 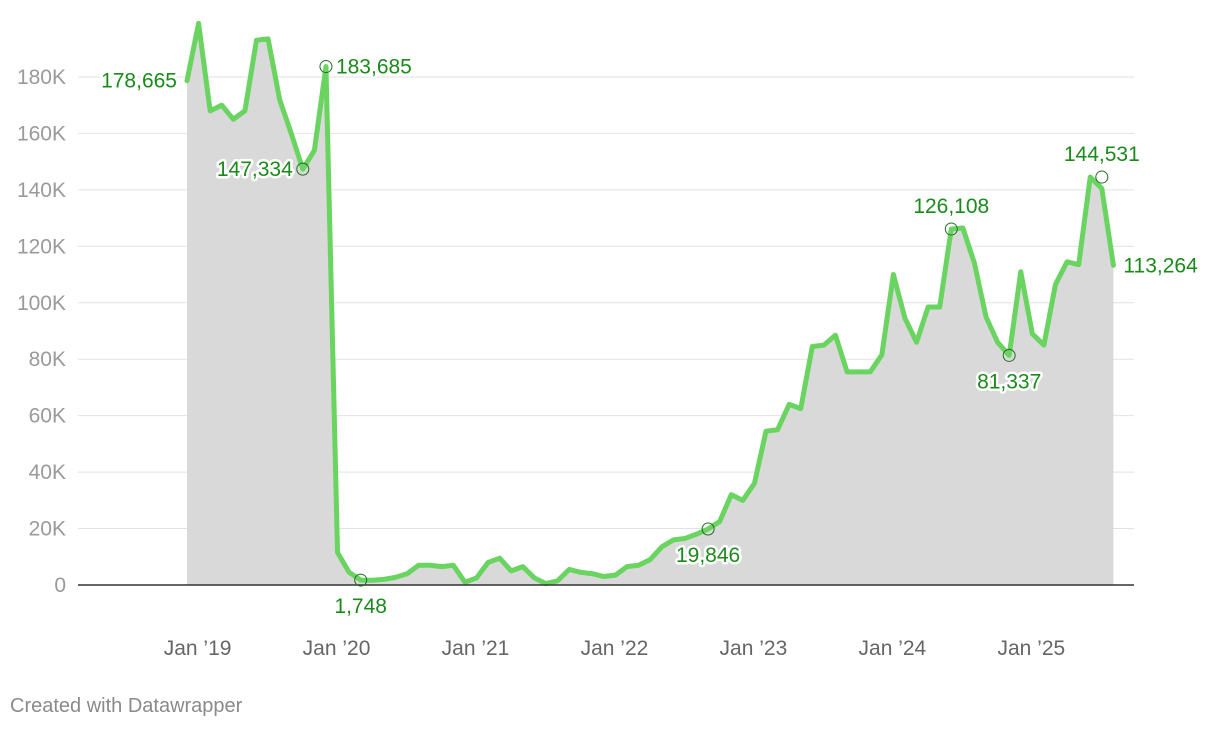 What do you see at coordinates (1009, 381) in the screenshot?
I see `data-label: 81,337` at bounding box center [1009, 381].